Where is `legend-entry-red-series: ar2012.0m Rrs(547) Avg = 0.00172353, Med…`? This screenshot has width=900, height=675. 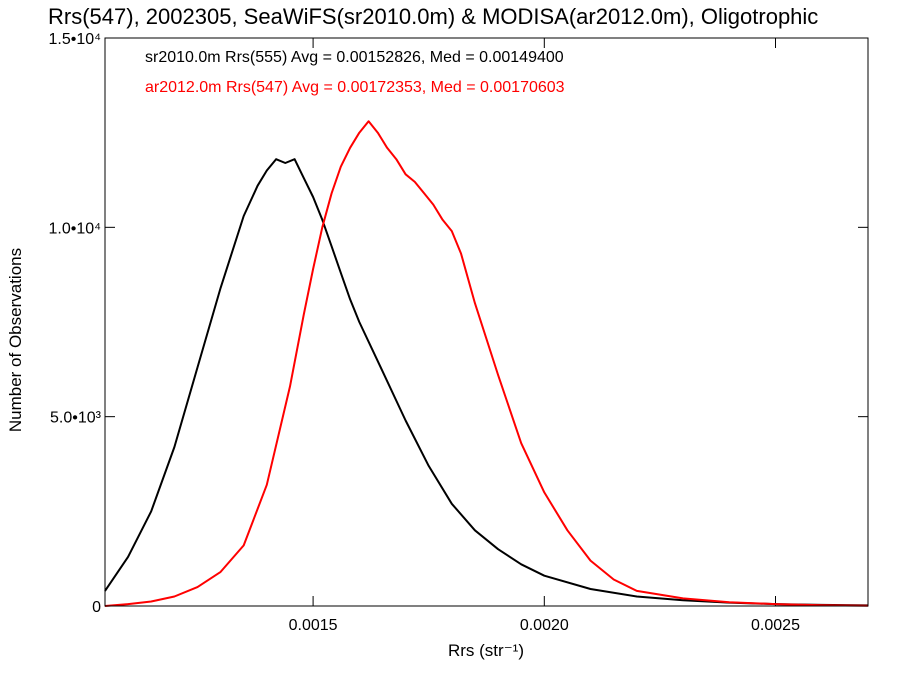 legend-entry-red-series: ar2012.0m Rrs(547) Avg = 0.00172353, Med… is located at coordinates (355, 87).